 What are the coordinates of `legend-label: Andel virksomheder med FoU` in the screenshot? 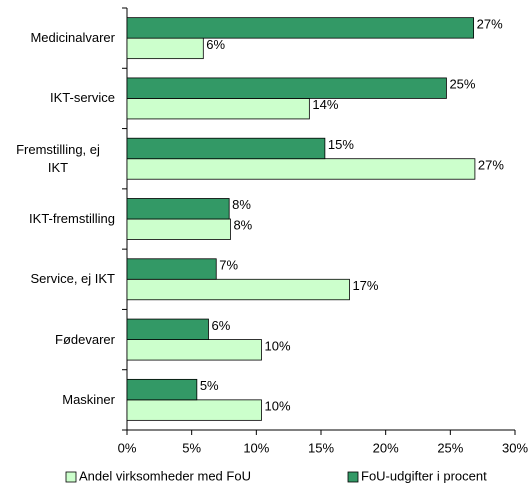 It's located at (165, 475).